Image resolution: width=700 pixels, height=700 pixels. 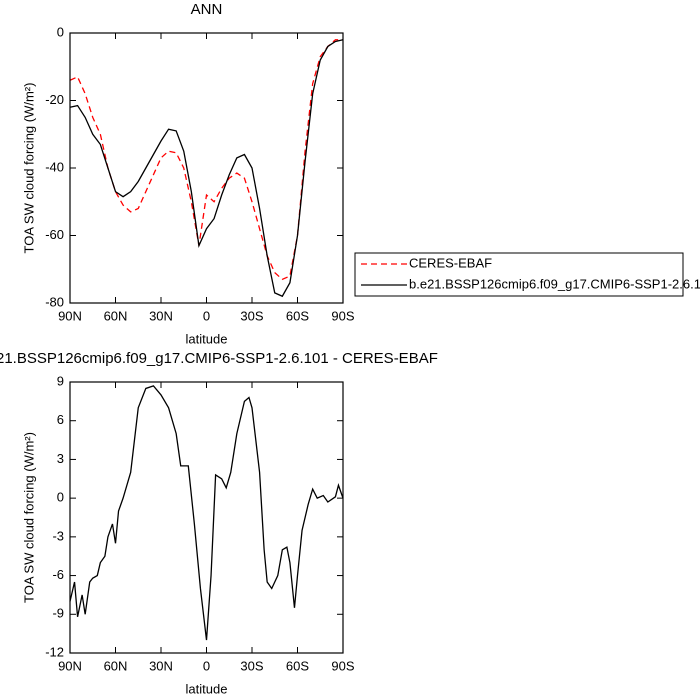 I want to click on chart-title: ANN, so click(x=207, y=9).